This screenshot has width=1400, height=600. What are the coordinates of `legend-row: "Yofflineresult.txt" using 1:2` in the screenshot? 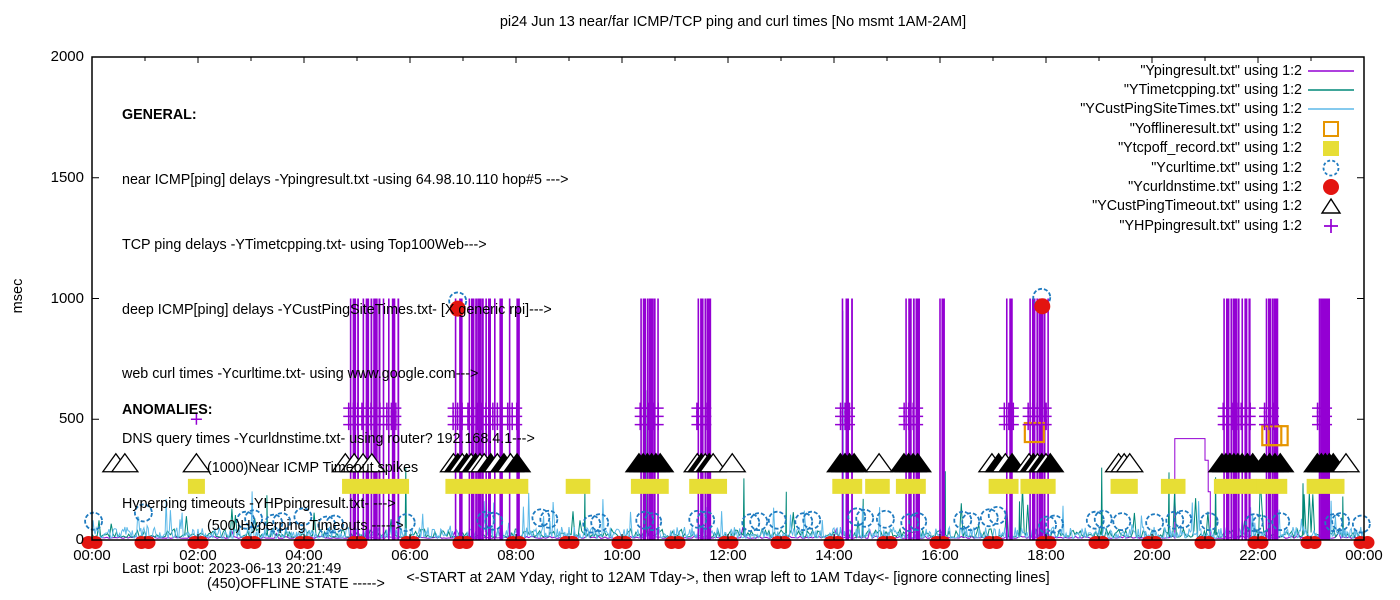 It's located at (1180, 128).